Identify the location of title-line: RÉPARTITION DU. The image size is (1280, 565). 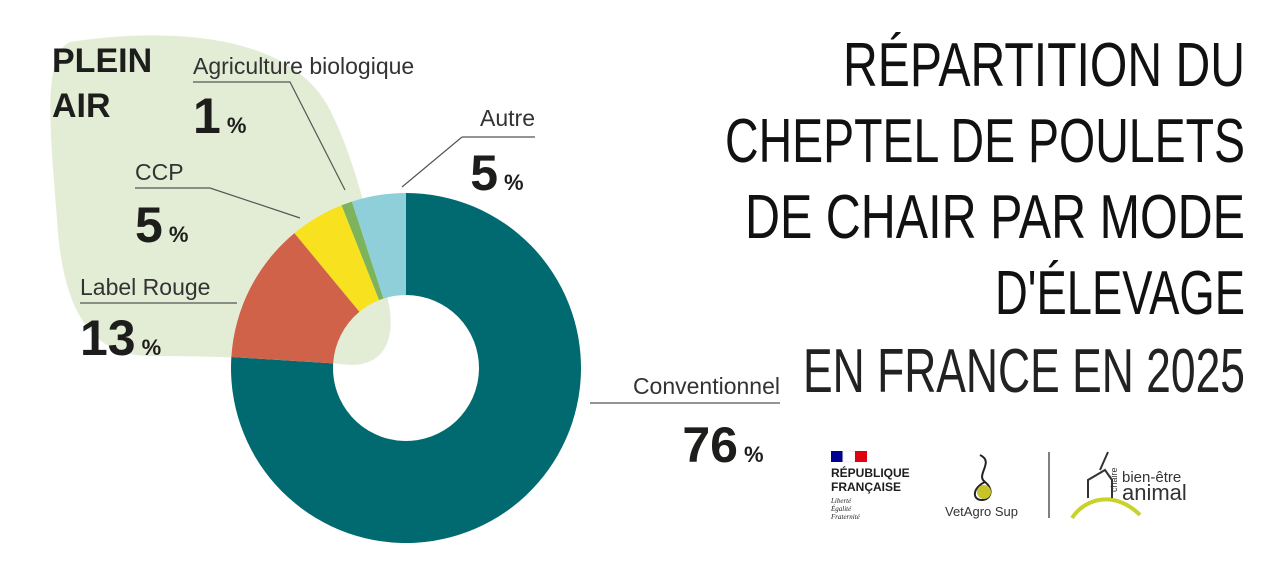
(1044, 65).